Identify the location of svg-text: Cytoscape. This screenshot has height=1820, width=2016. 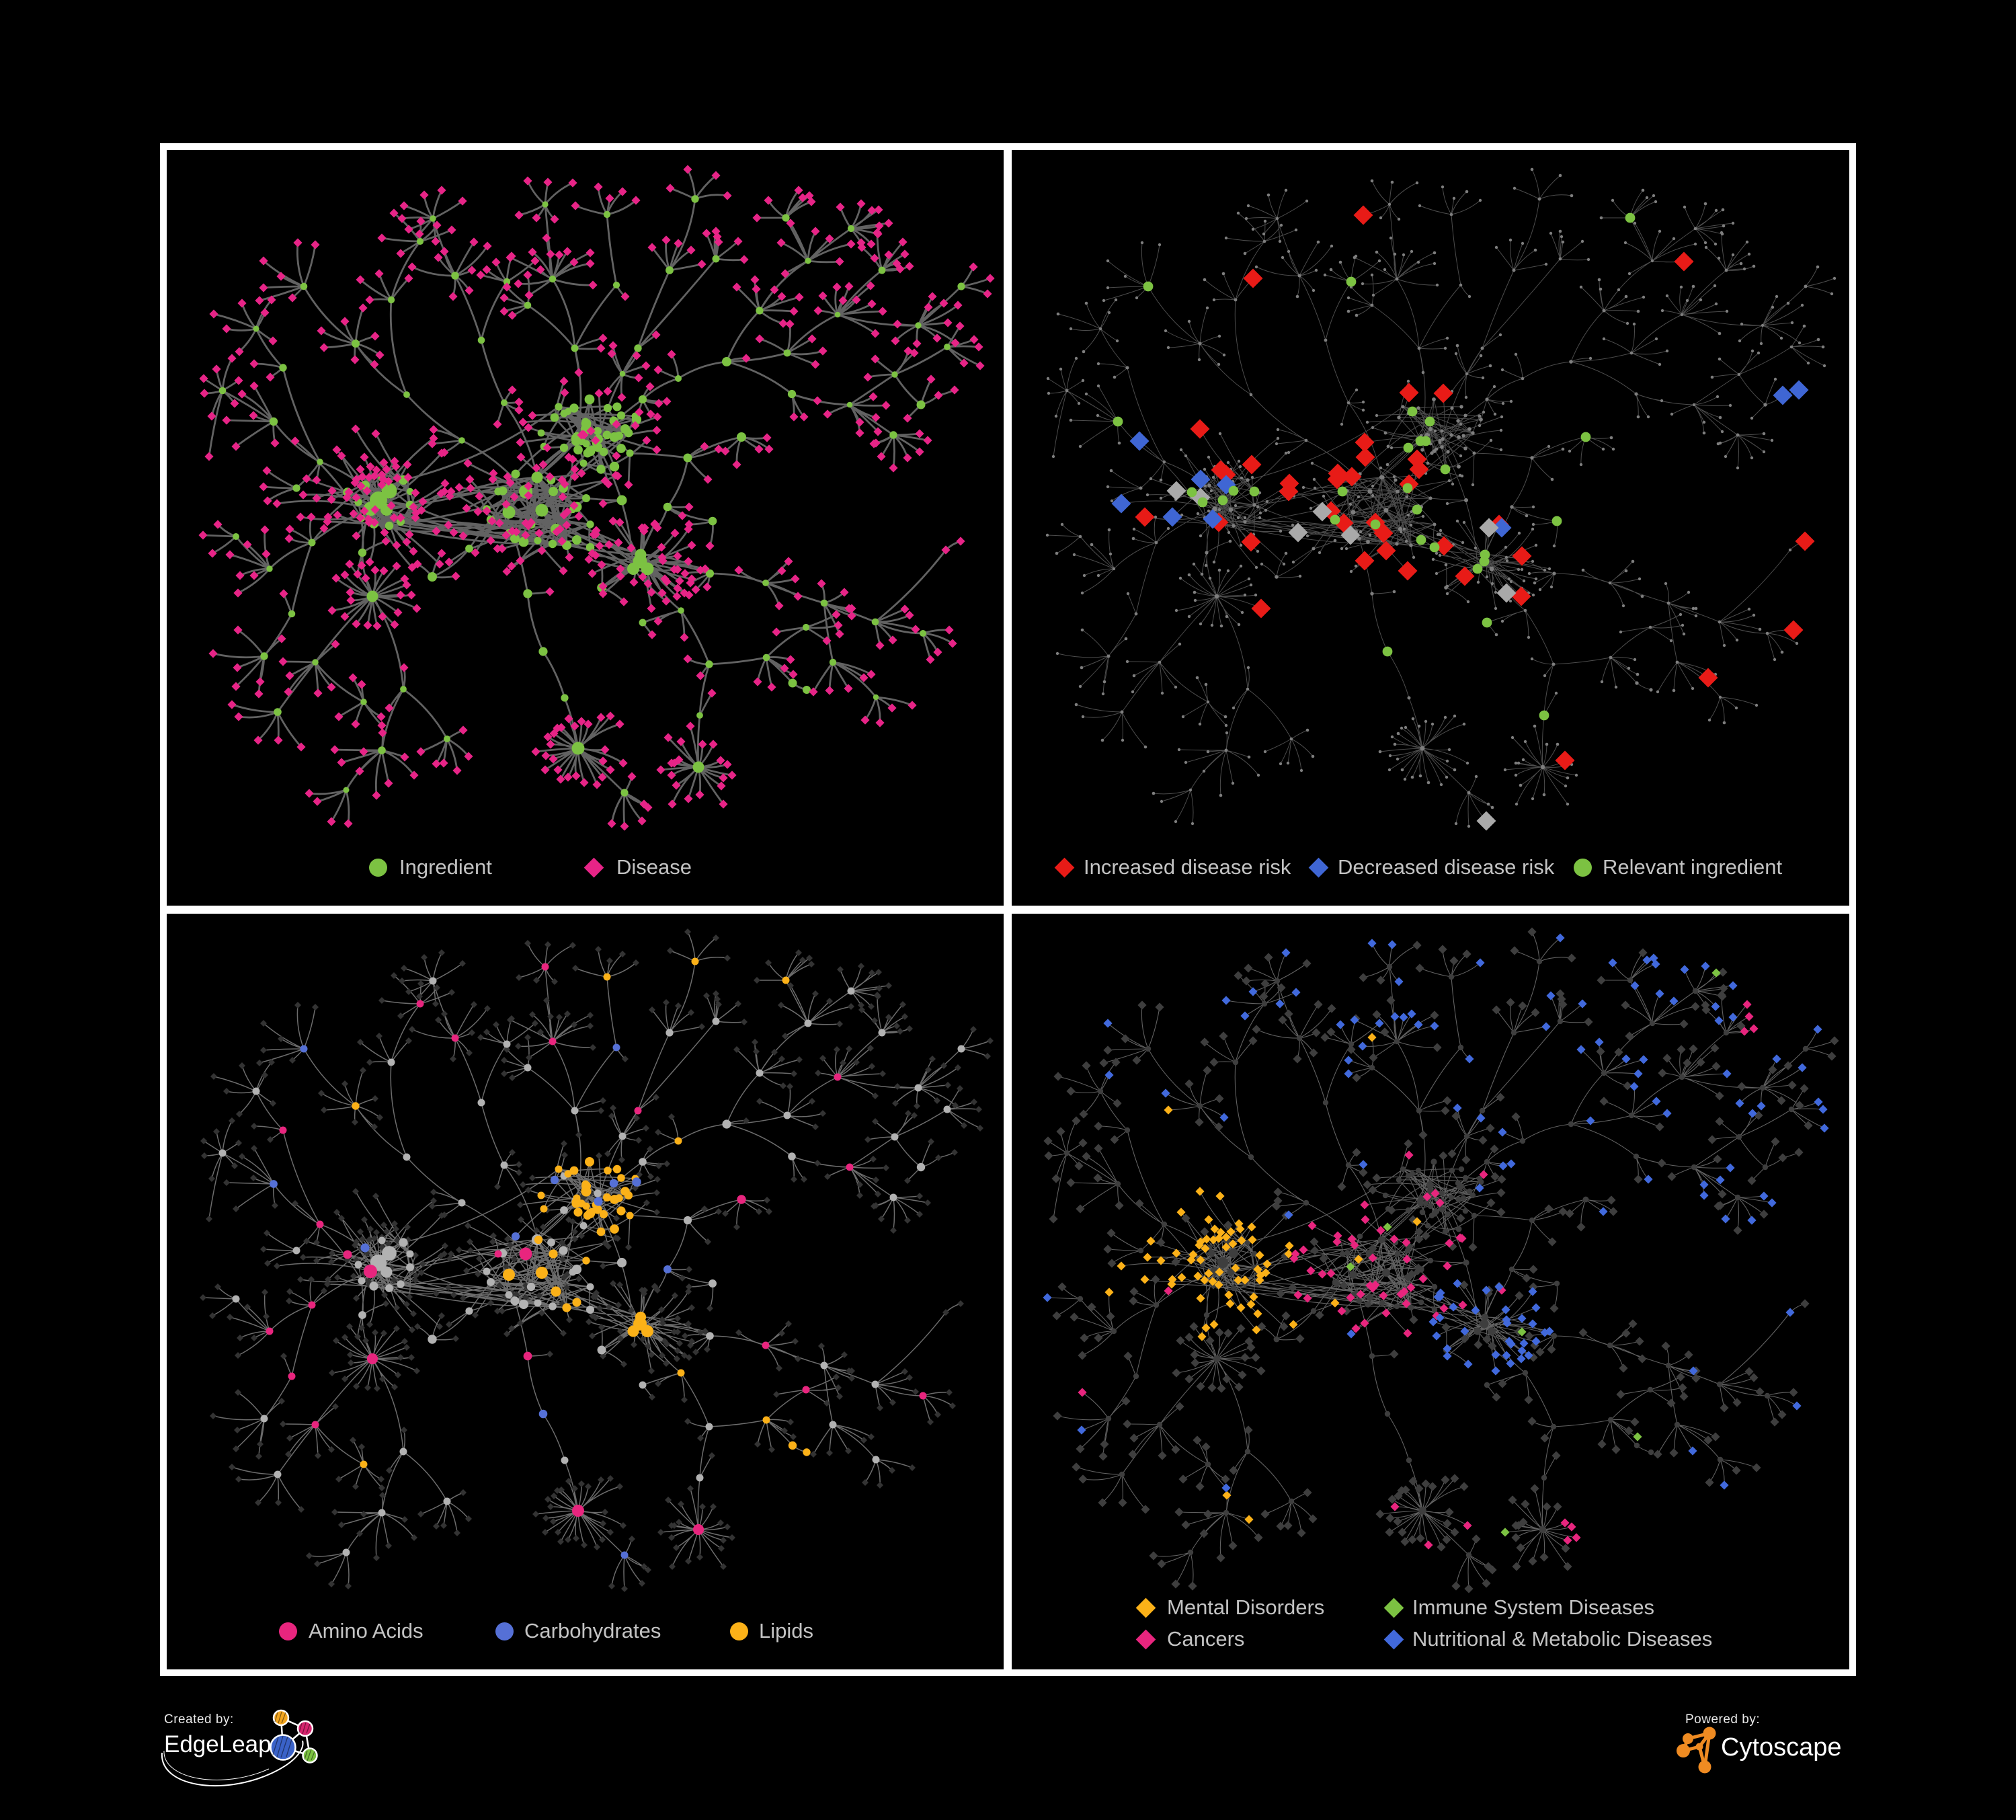
(1781, 1747).